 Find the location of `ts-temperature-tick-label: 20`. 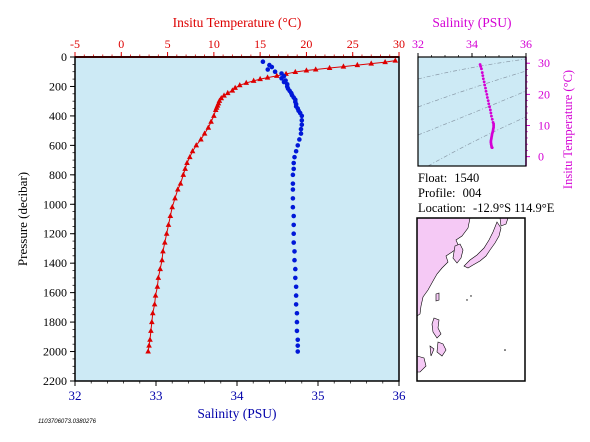

ts-temperature-tick-label: 20 is located at coordinates (544, 94).